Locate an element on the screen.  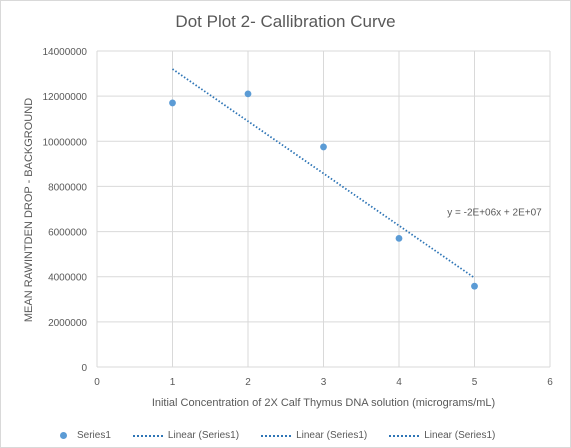
legend-label: Series1 is located at coordinates (94, 435).